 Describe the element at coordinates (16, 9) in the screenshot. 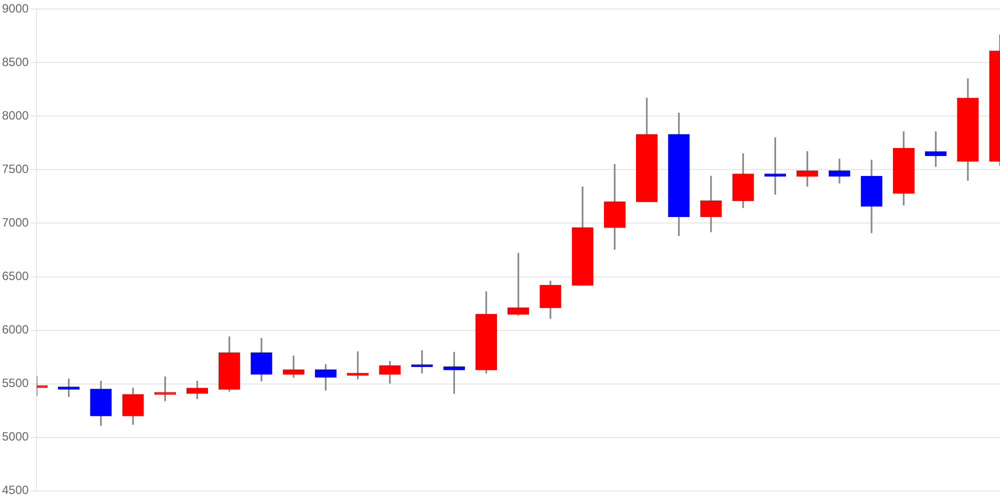

I see `y-tick-label: 9000` at that location.